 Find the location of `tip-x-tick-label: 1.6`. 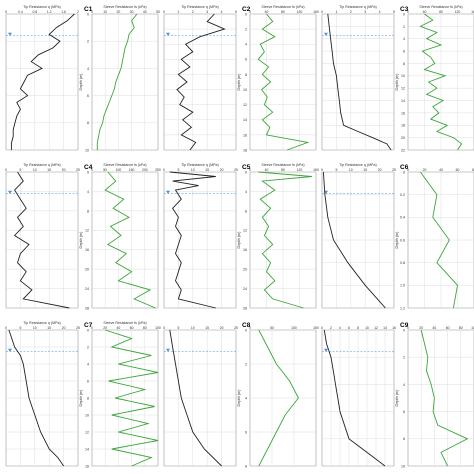

tip-x-tick-label: 1.6 is located at coordinates (63, 12).